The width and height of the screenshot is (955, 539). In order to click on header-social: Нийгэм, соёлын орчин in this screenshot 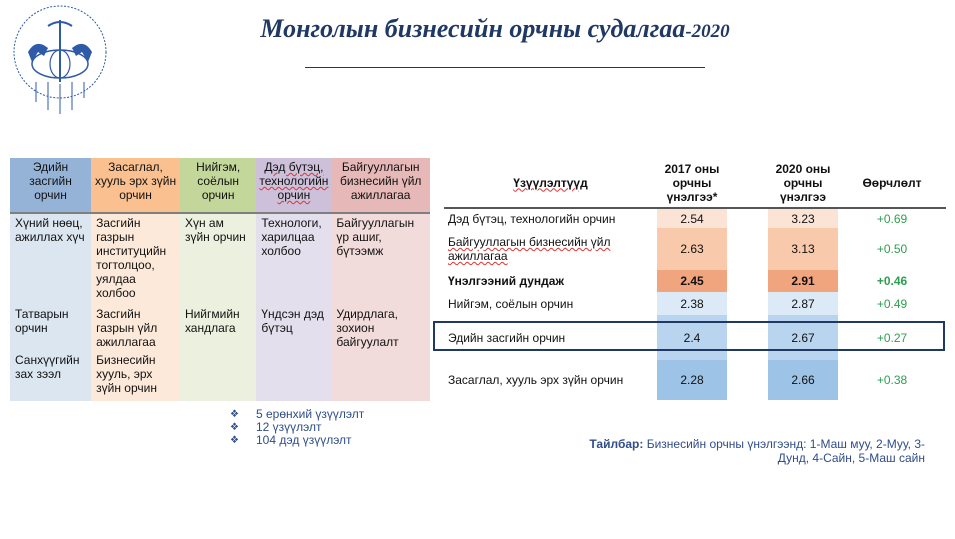, I will do `click(218, 186)`.